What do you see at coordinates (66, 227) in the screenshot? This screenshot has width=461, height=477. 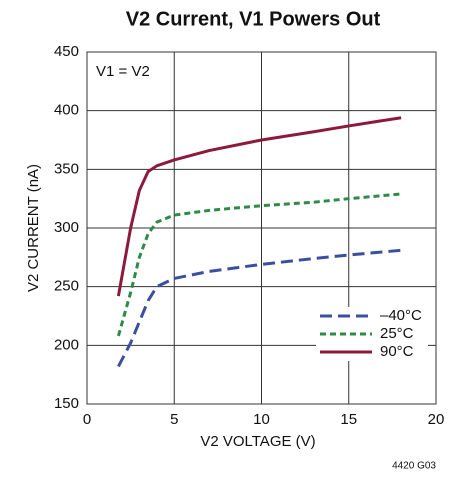 I see `y-tick-label: 300` at bounding box center [66, 227].